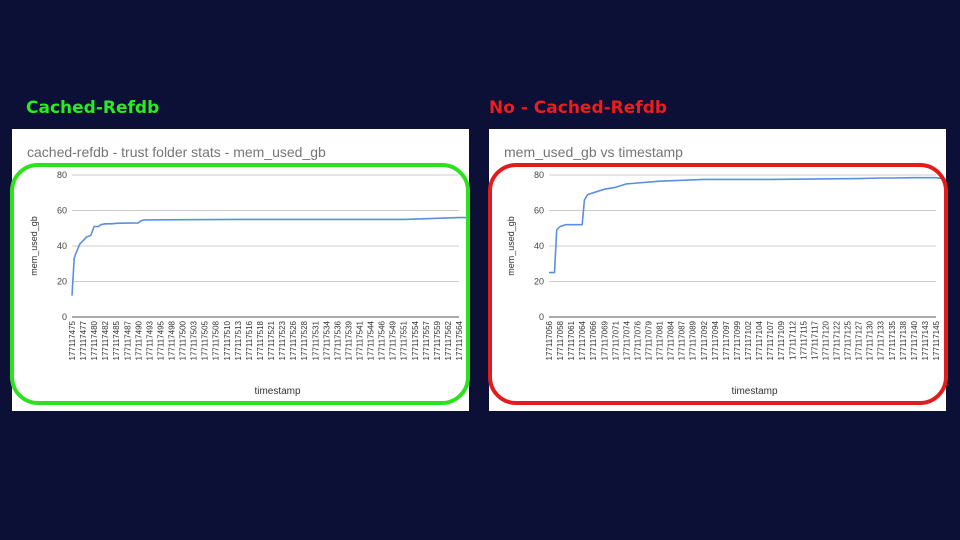 The height and width of the screenshot is (540, 960). I want to click on x-tick-label: 177117551, so click(404, 340).